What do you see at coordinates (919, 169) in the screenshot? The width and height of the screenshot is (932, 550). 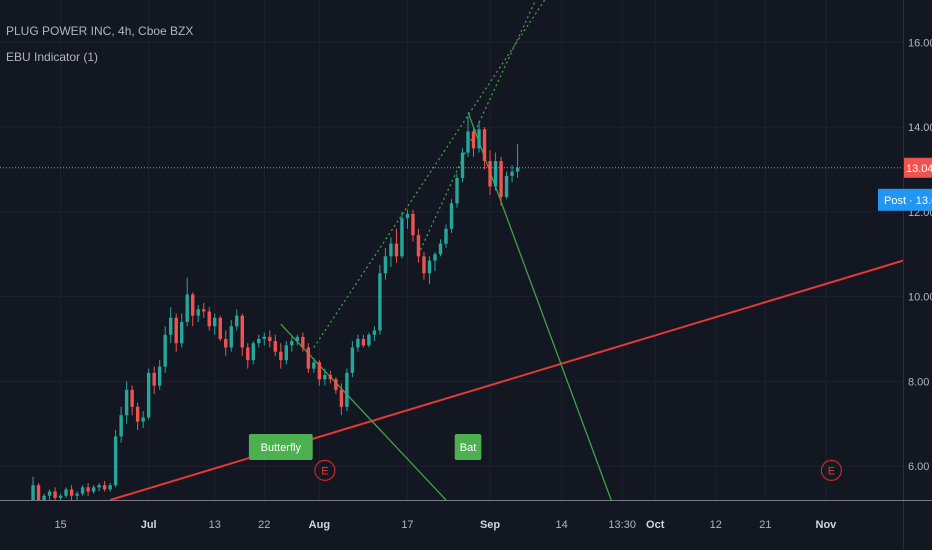 I see `last-price-value: 13.04` at bounding box center [919, 169].